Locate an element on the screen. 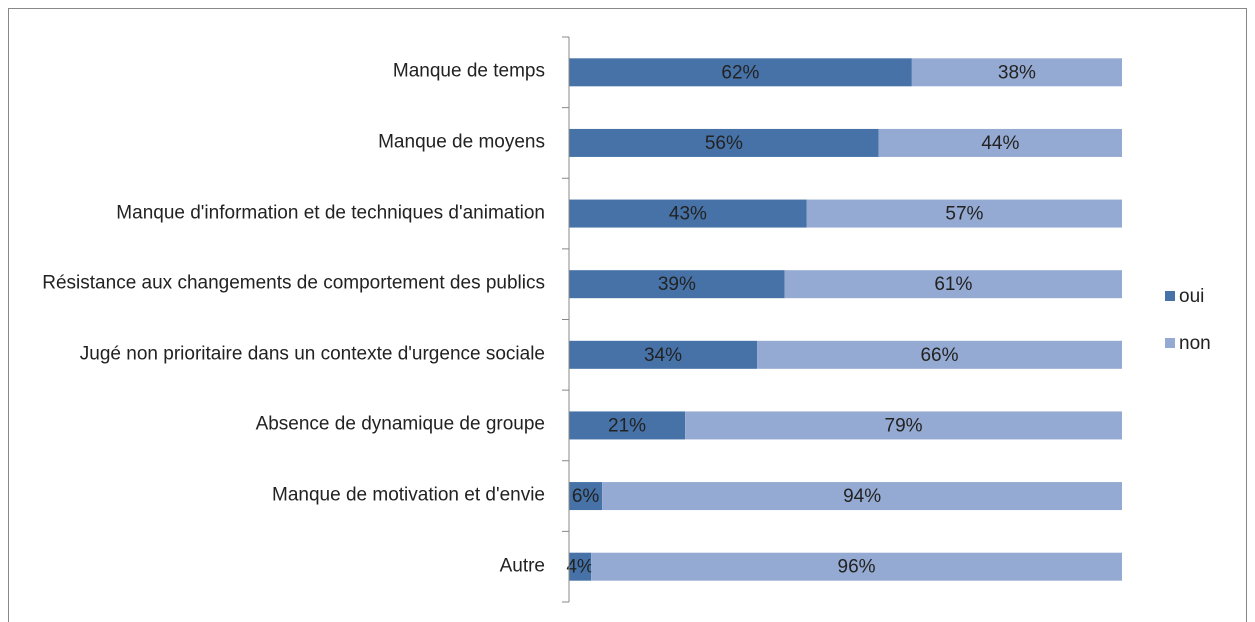 The width and height of the screenshot is (1255, 622). data-label: 66% is located at coordinates (939, 355).